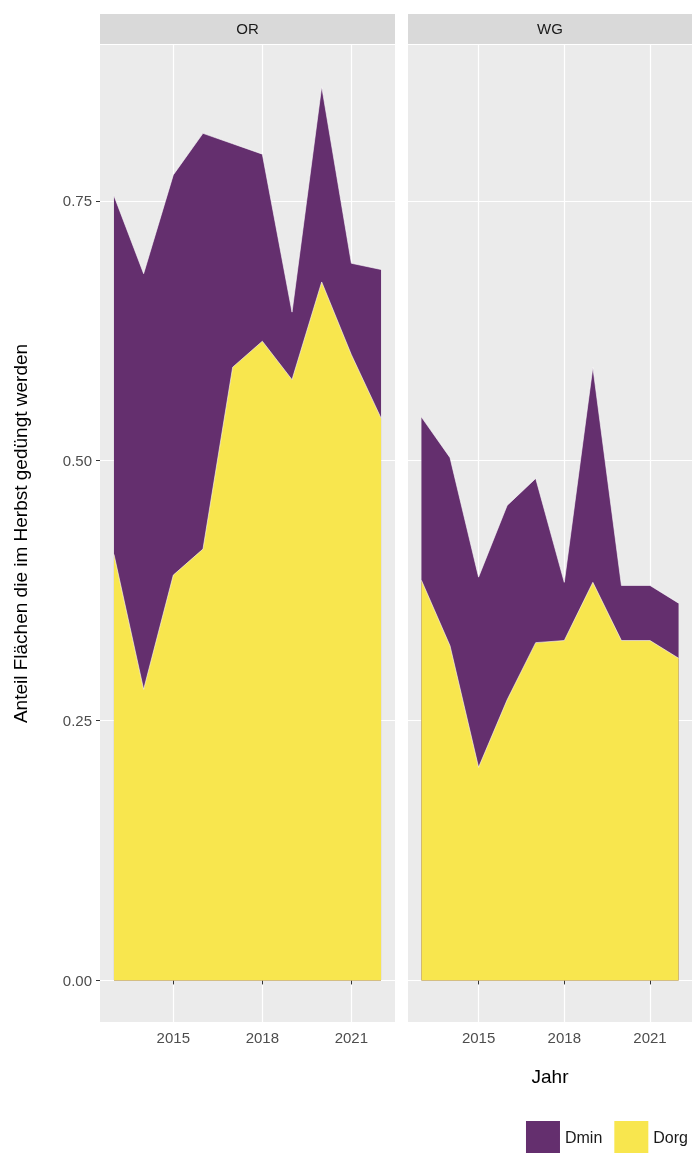 Image resolution: width=695 pixels, height=1158 pixels. What do you see at coordinates (77, 980) in the screenshot?
I see `y-tick-label: 0.00` at bounding box center [77, 980].